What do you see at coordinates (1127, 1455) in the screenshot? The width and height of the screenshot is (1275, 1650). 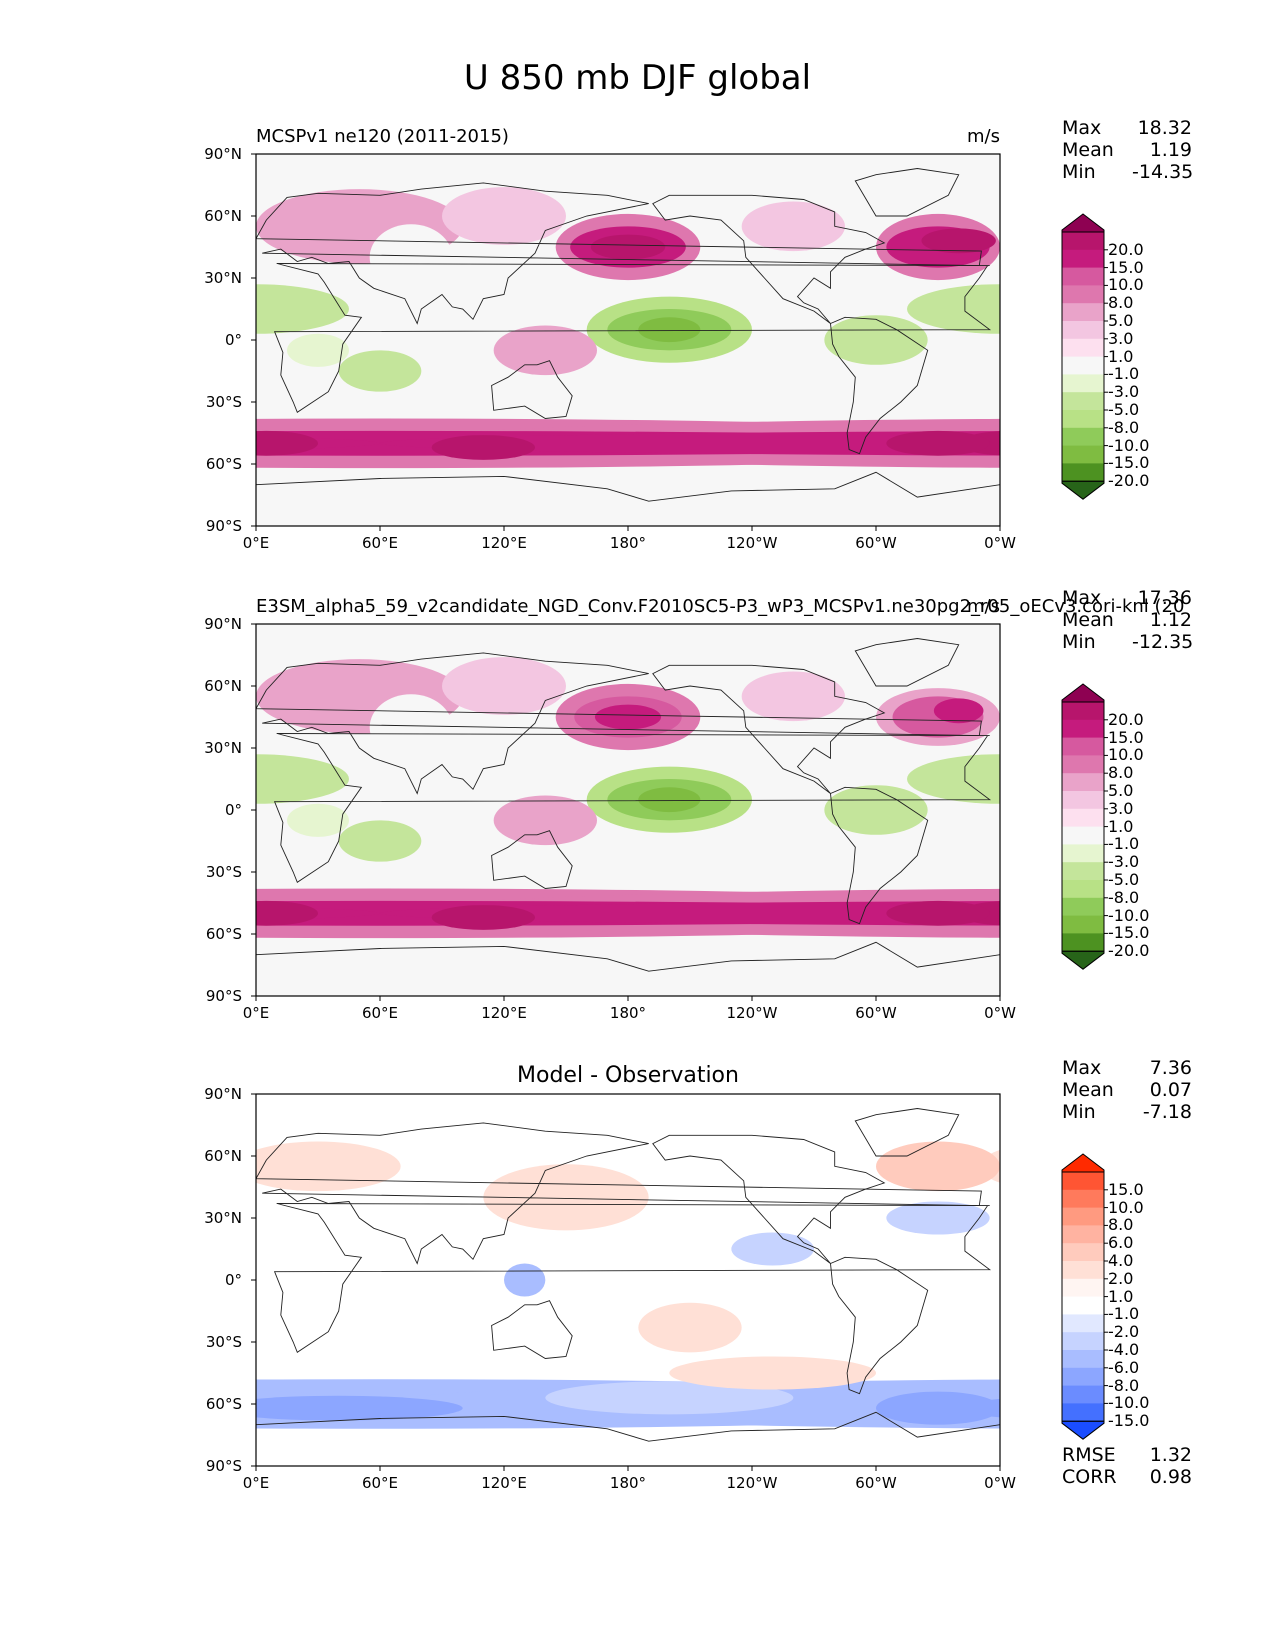 I see `stat-row: RMSE 1.32` at bounding box center [1127, 1455].